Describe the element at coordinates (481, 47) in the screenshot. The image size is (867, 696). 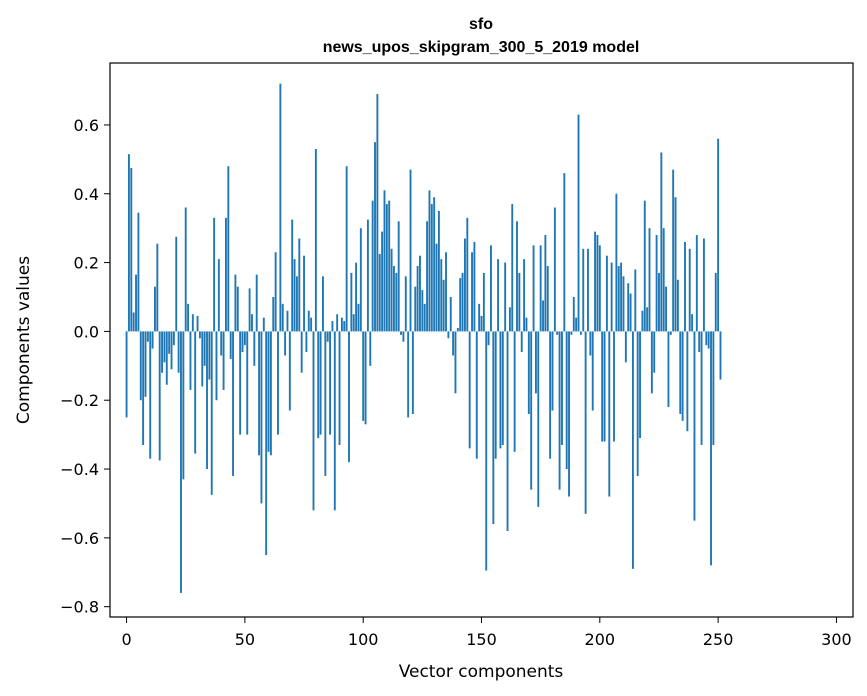
I see `chart-title-line-2: news_upos_skipgram_300_5_2019 model` at that location.